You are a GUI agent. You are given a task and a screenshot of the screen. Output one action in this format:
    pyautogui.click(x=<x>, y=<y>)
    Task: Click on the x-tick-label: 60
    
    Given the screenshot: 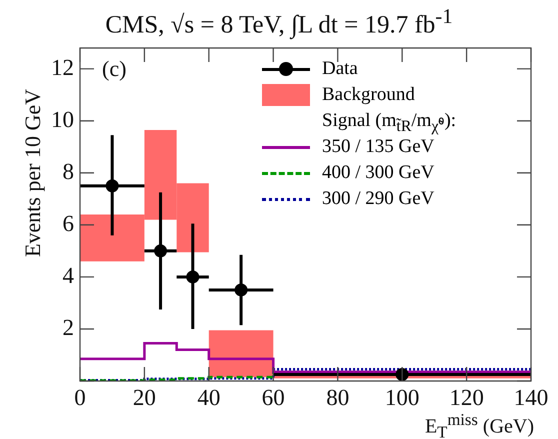 What is the action you would take?
    pyautogui.click(x=273, y=397)
    